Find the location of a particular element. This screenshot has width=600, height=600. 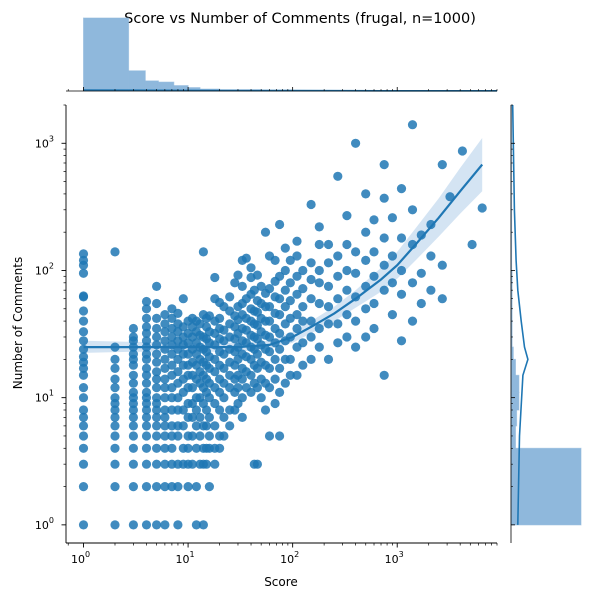

x-axis-label: Score is located at coordinates (281, 582).